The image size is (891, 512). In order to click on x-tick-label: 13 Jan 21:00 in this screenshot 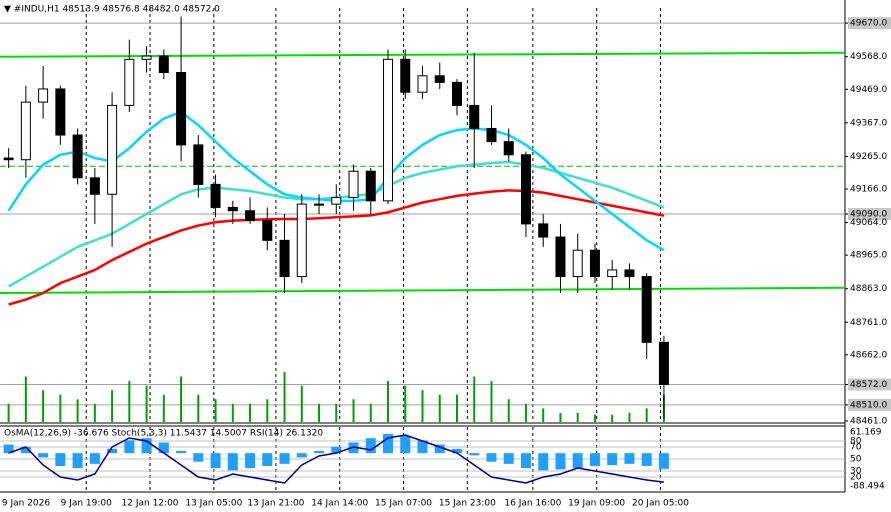, I will do `click(275, 504)`.